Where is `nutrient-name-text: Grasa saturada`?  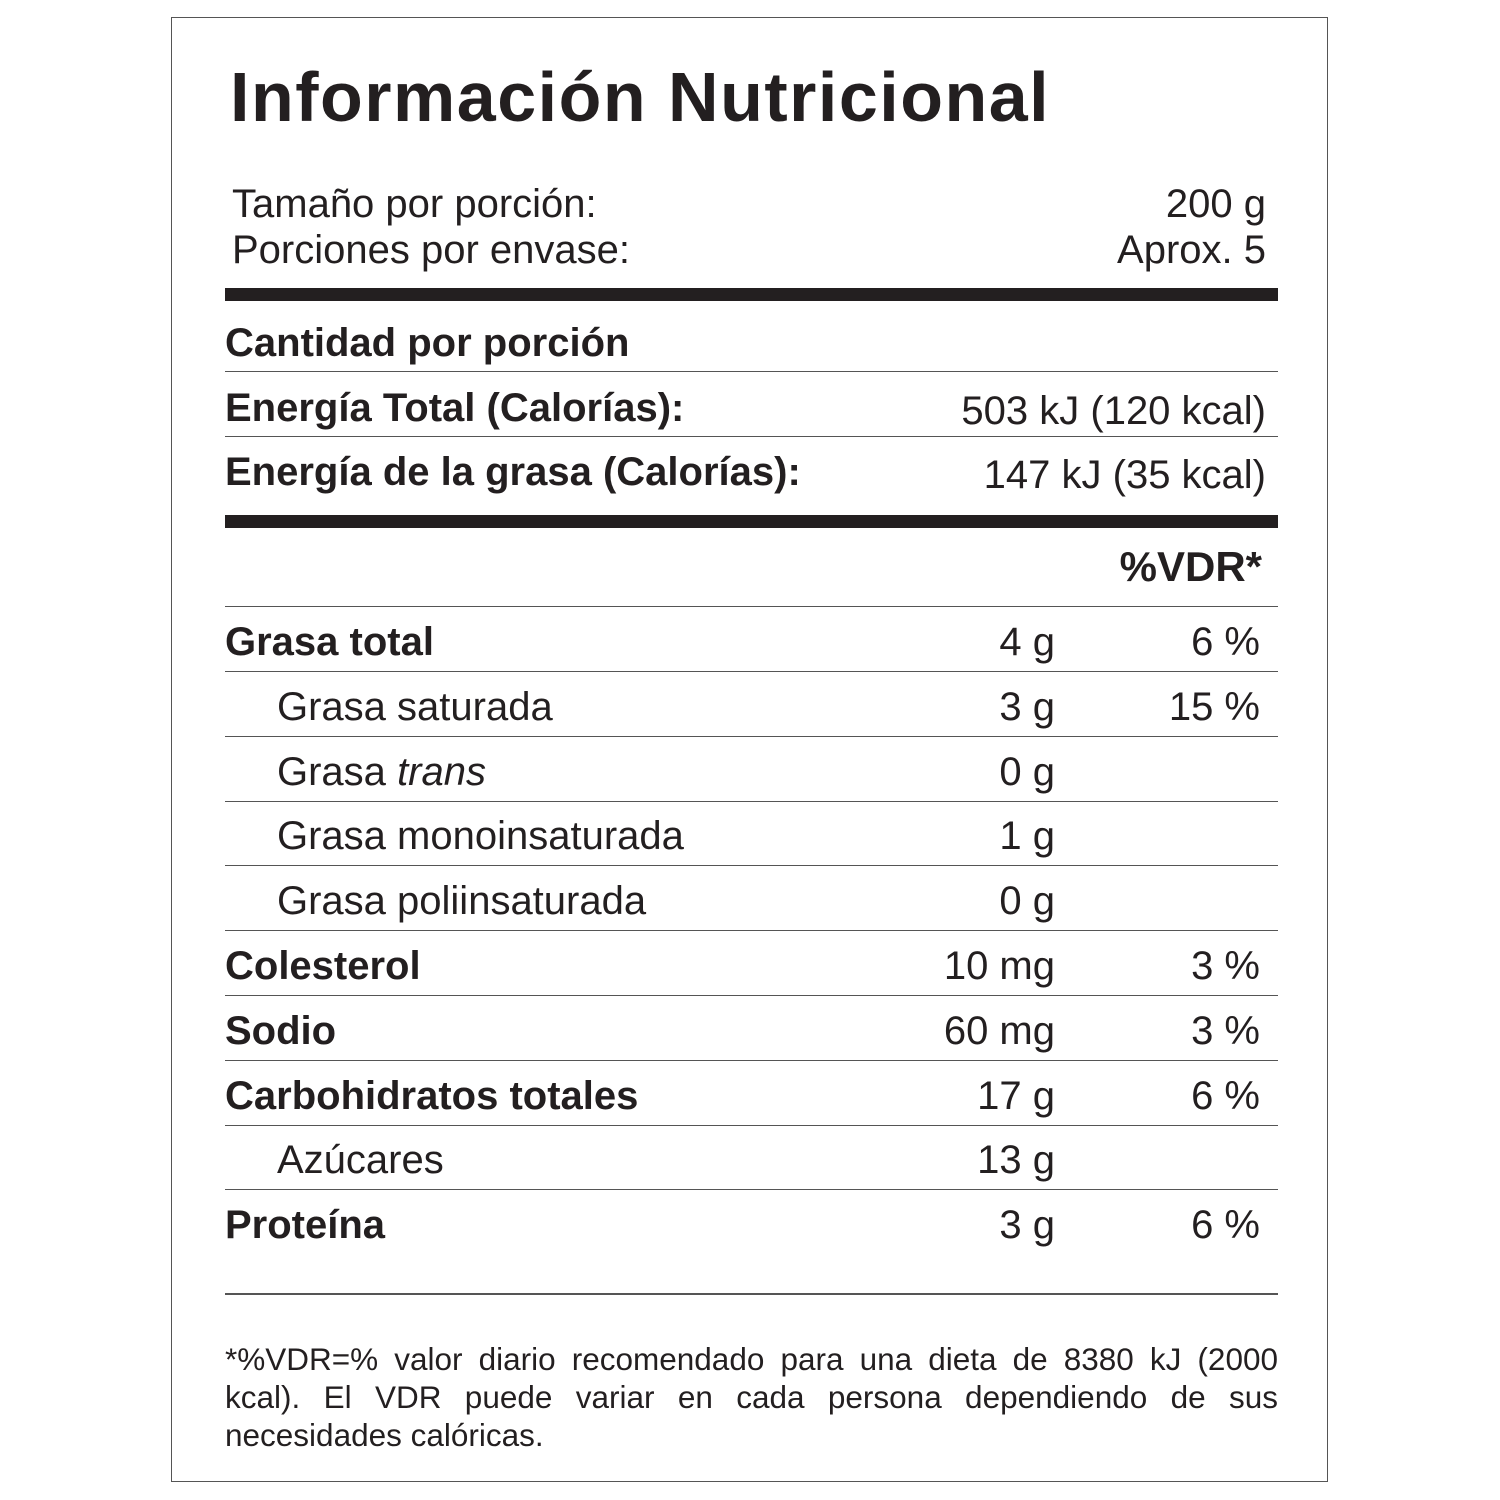 nutrient-name-text: Grasa saturada is located at coordinates (415, 706).